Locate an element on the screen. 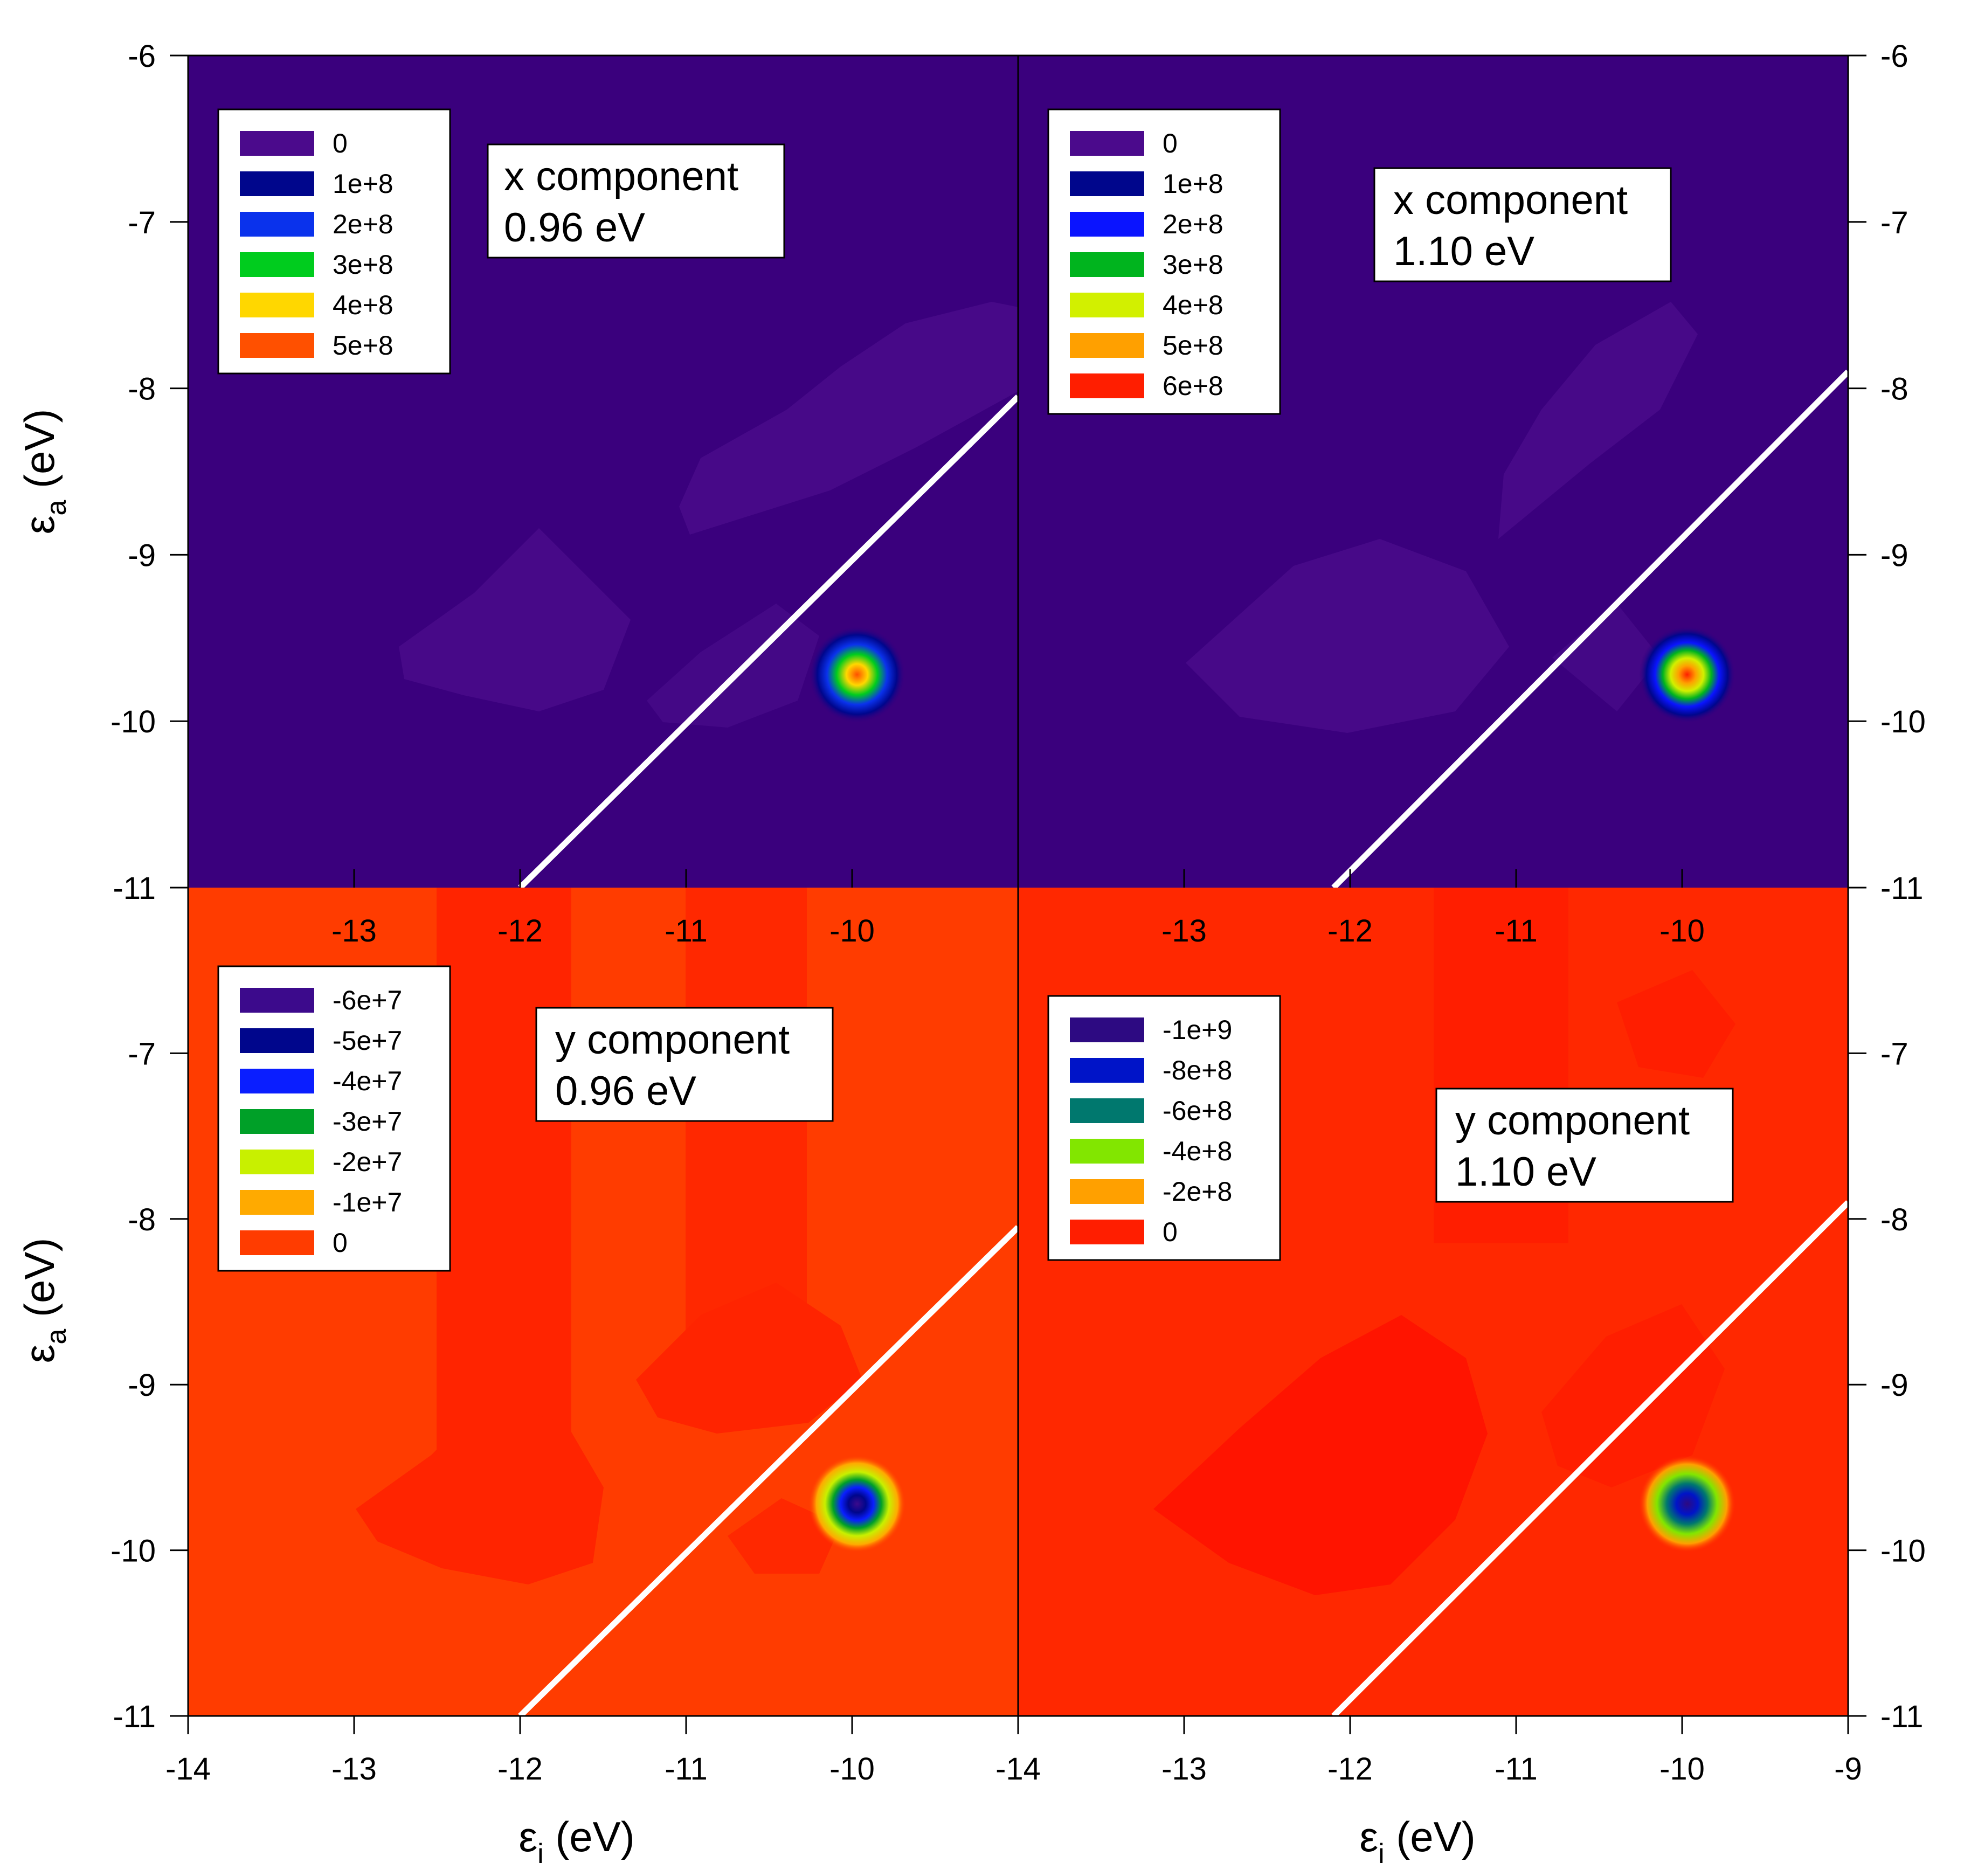 The width and height of the screenshot is (1964, 1876). legend: 0 1e+8 2e+8 3e+8 4e+8 5e+8 6e+8 is located at coordinates (1164, 261).